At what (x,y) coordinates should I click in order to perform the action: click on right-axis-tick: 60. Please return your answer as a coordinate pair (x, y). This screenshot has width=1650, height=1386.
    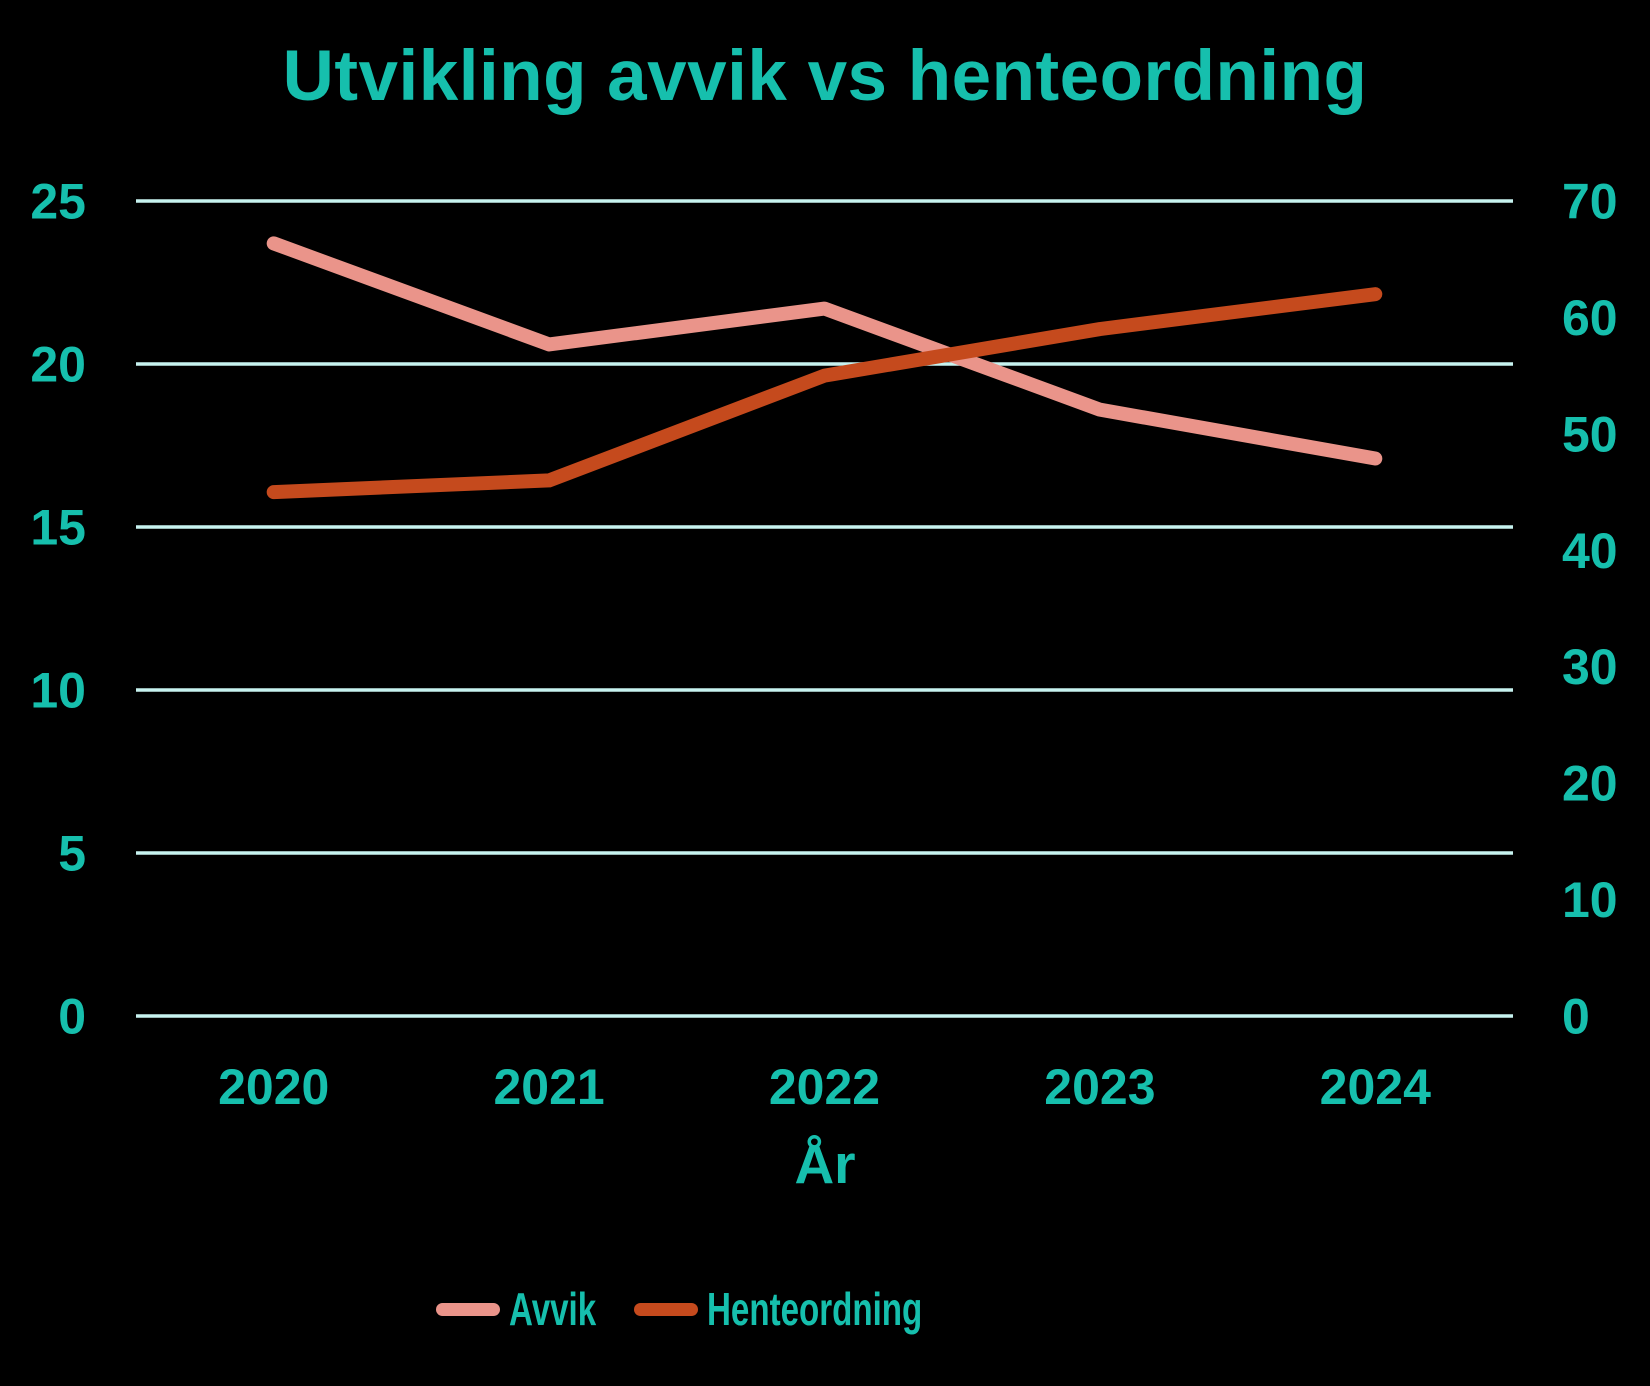
    Looking at the image, I should click on (1590, 318).